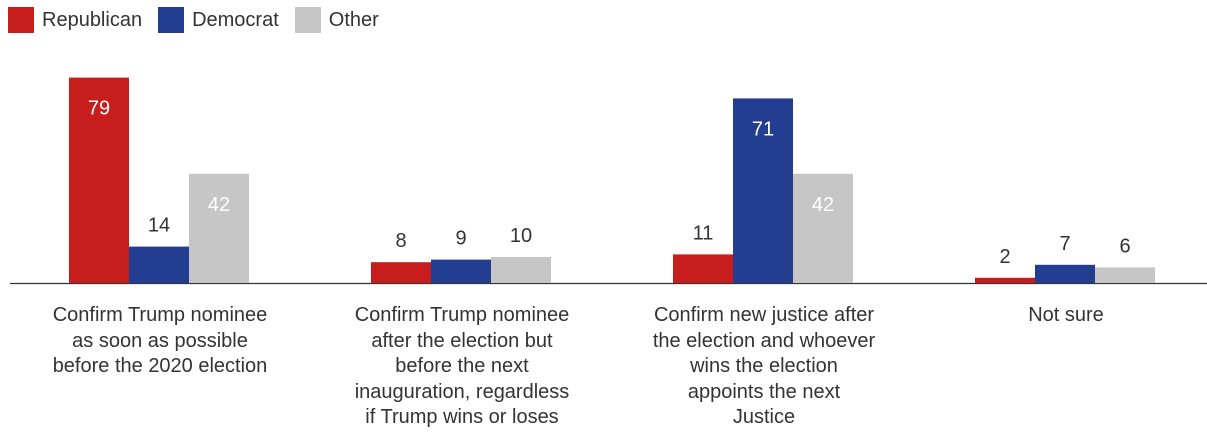 The height and width of the screenshot is (441, 1207). What do you see at coordinates (219, 205) in the screenshot?
I see `data-label-other-1: 42` at bounding box center [219, 205].